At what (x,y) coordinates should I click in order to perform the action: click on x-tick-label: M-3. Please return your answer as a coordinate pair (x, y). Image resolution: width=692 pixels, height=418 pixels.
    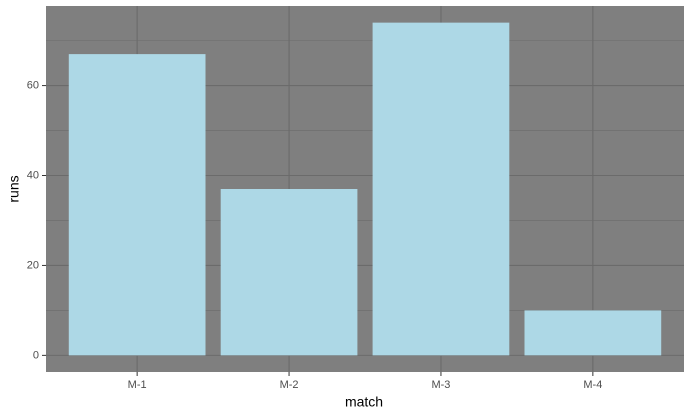
    Looking at the image, I should click on (440, 385).